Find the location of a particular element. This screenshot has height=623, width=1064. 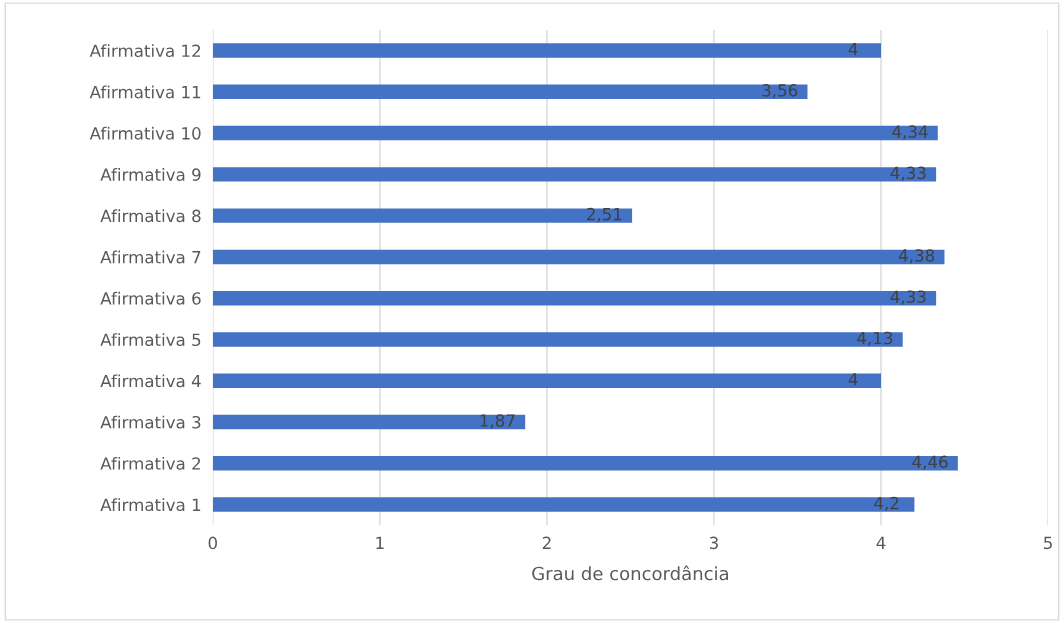

y-tick-label: Afirmativa 6 is located at coordinates (150, 298).